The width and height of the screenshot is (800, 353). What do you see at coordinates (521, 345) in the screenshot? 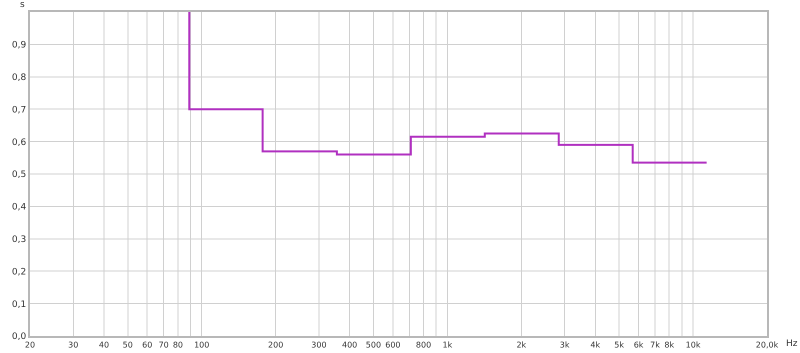
I see `x-tick-label: 2k` at bounding box center [521, 345].